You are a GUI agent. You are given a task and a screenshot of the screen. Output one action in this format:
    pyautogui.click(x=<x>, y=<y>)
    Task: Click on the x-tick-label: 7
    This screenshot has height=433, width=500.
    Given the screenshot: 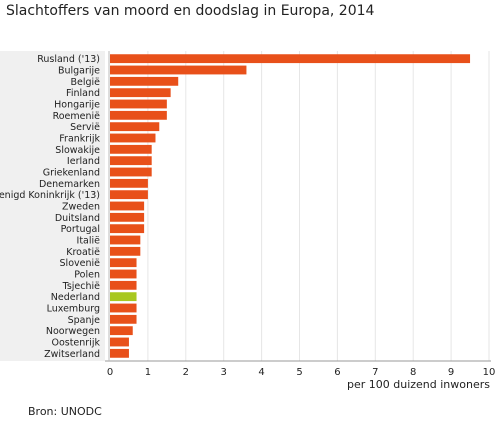 What is the action you would take?
    pyautogui.click(x=375, y=372)
    